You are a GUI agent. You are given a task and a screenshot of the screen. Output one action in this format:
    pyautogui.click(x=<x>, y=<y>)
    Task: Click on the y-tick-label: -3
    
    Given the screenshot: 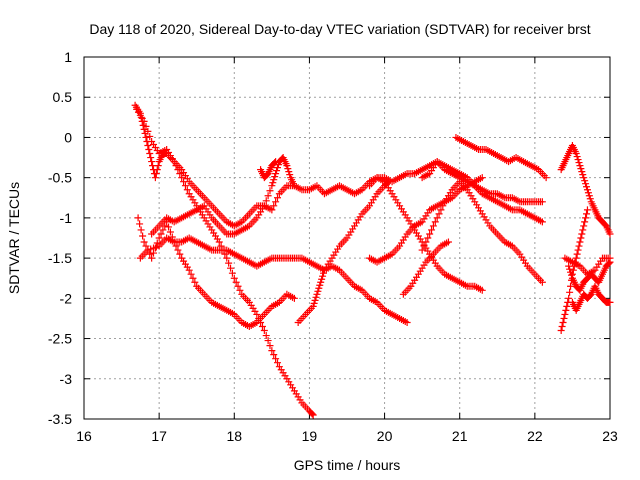 What is the action you would take?
    pyautogui.click(x=66, y=379)
    